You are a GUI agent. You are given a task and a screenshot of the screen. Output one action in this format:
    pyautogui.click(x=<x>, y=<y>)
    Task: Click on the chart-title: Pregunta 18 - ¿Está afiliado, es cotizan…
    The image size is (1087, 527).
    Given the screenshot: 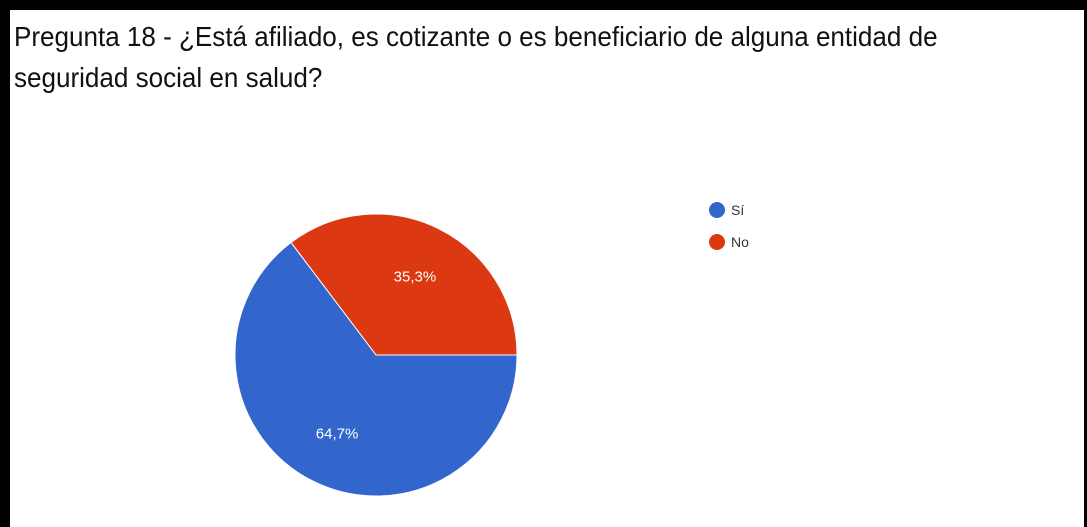 What is the action you would take?
    pyautogui.click(x=476, y=57)
    